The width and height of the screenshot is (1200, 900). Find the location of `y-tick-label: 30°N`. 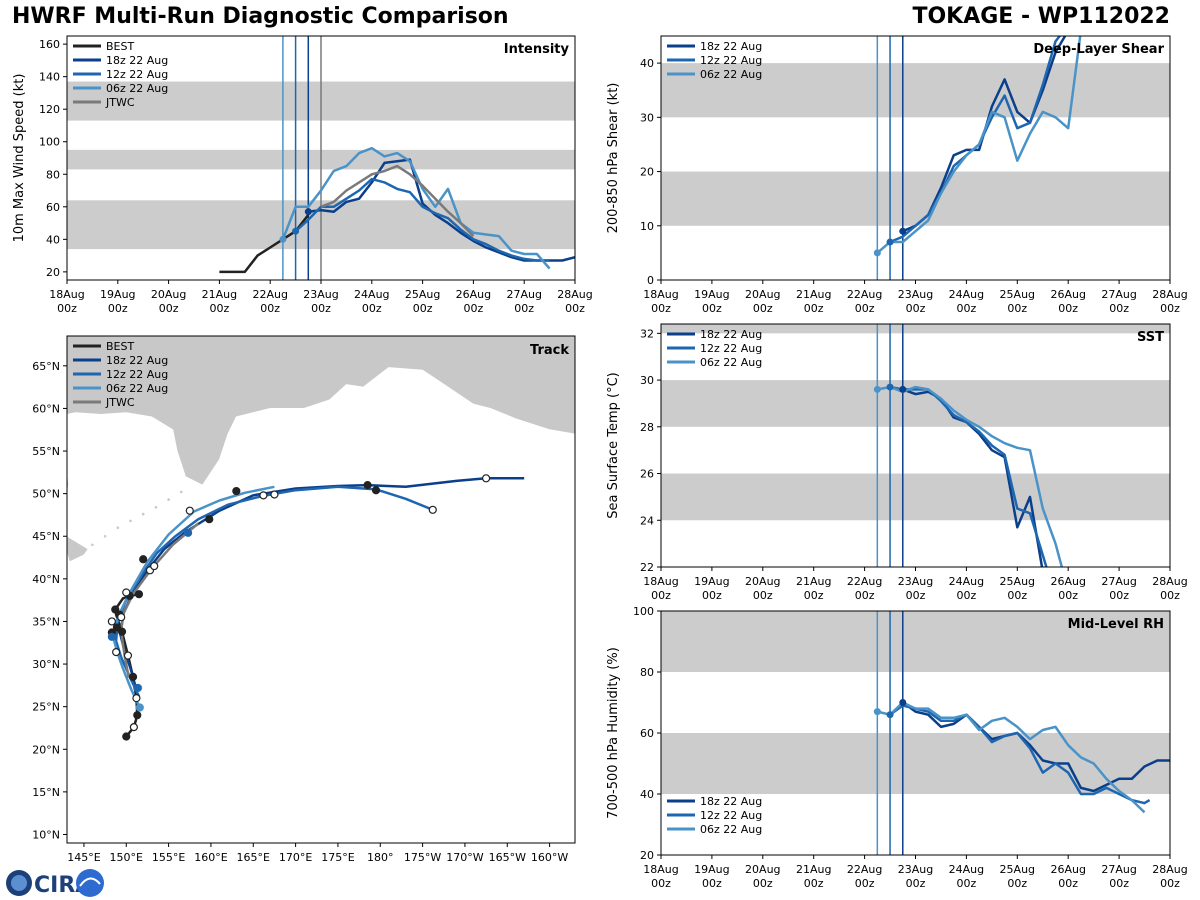

y-tick-label: 30°N is located at coordinates (46, 664).